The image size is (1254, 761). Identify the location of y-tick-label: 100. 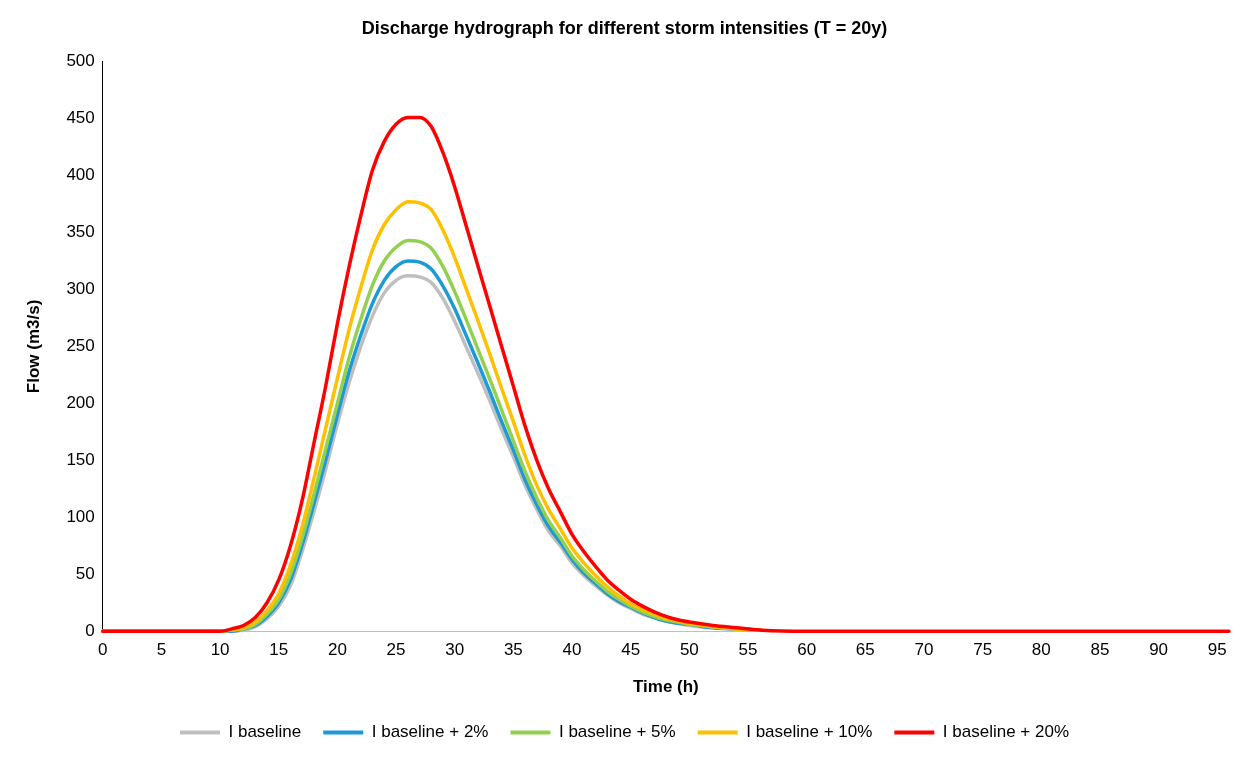
(80, 516).